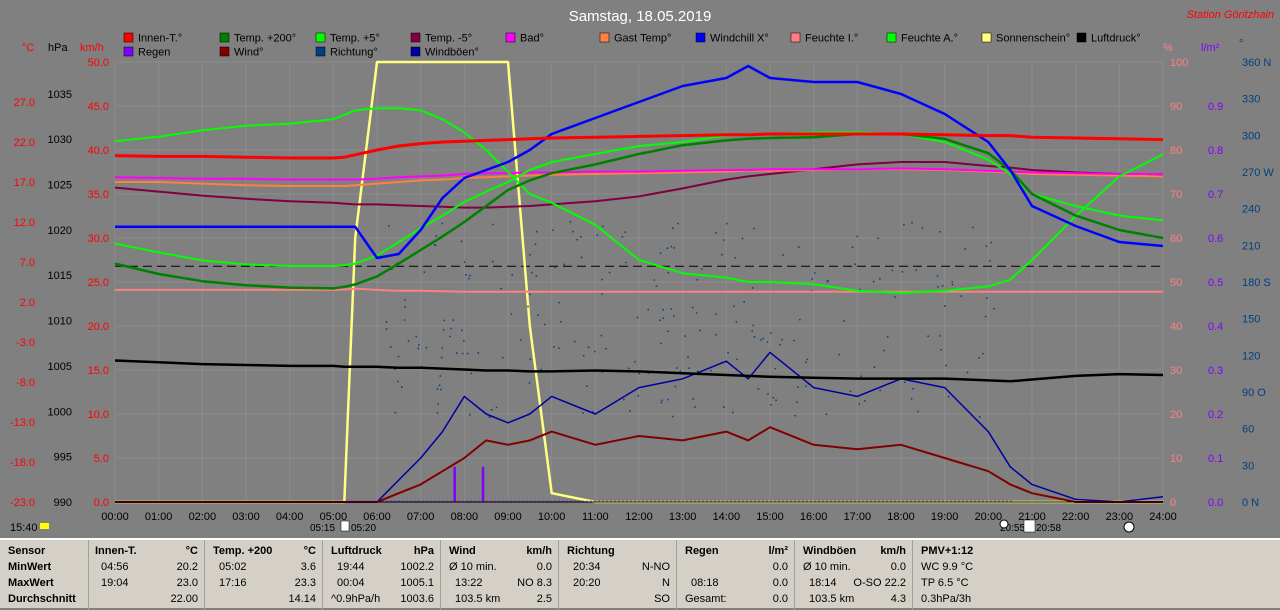  Describe the element at coordinates (1176, 371) in the screenshot. I see `humidity-tick: 30` at that location.